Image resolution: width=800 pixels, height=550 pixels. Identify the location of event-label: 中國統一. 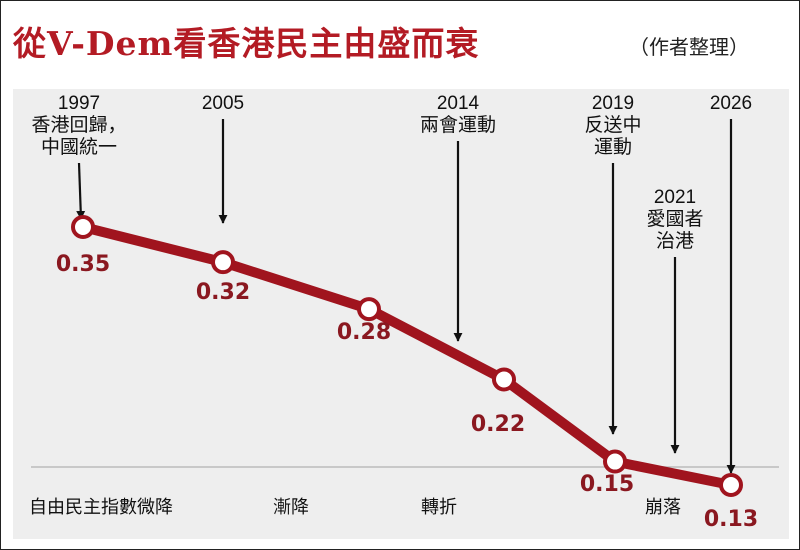
(79, 147).